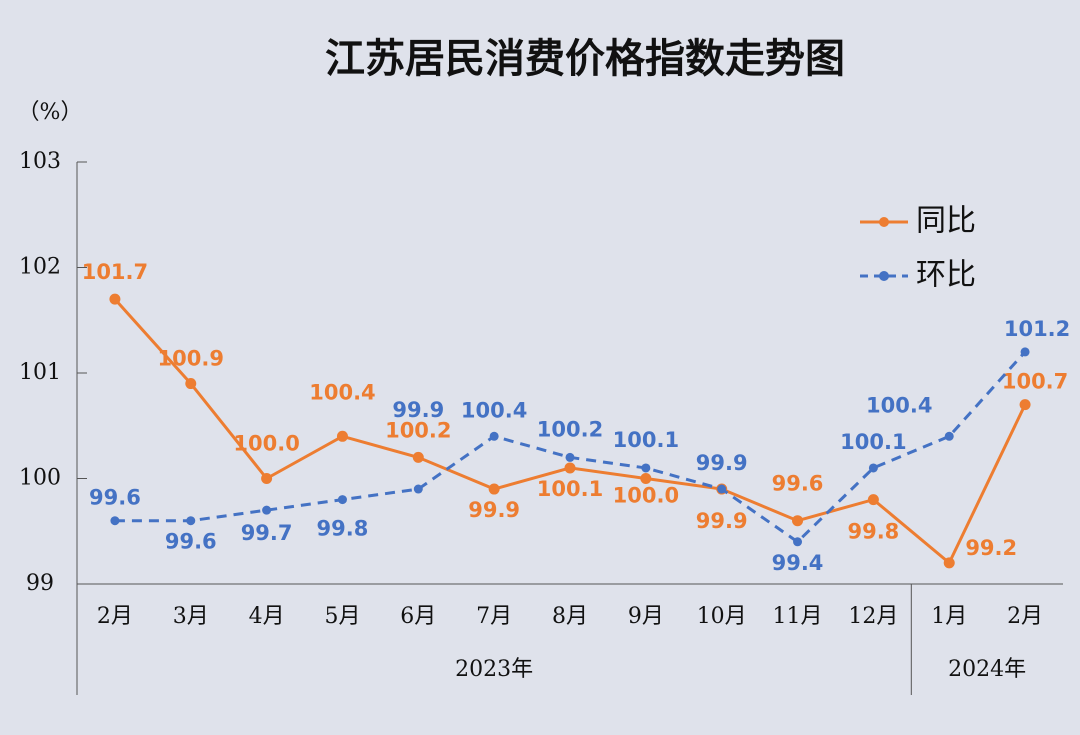  I want to click on legend-label: 同比, so click(946, 221).